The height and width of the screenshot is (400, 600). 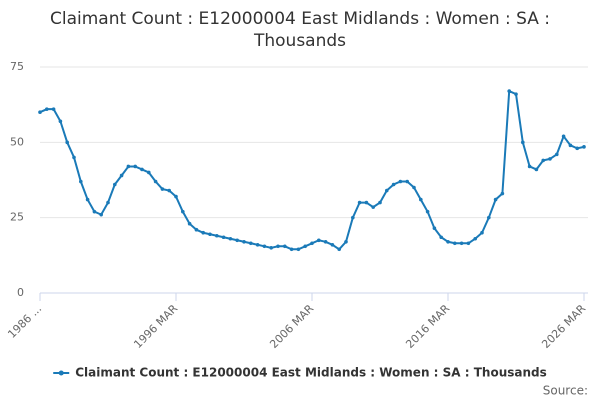 I want to click on x-tick-label: 2006 MAR, so click(x=291, y=326).